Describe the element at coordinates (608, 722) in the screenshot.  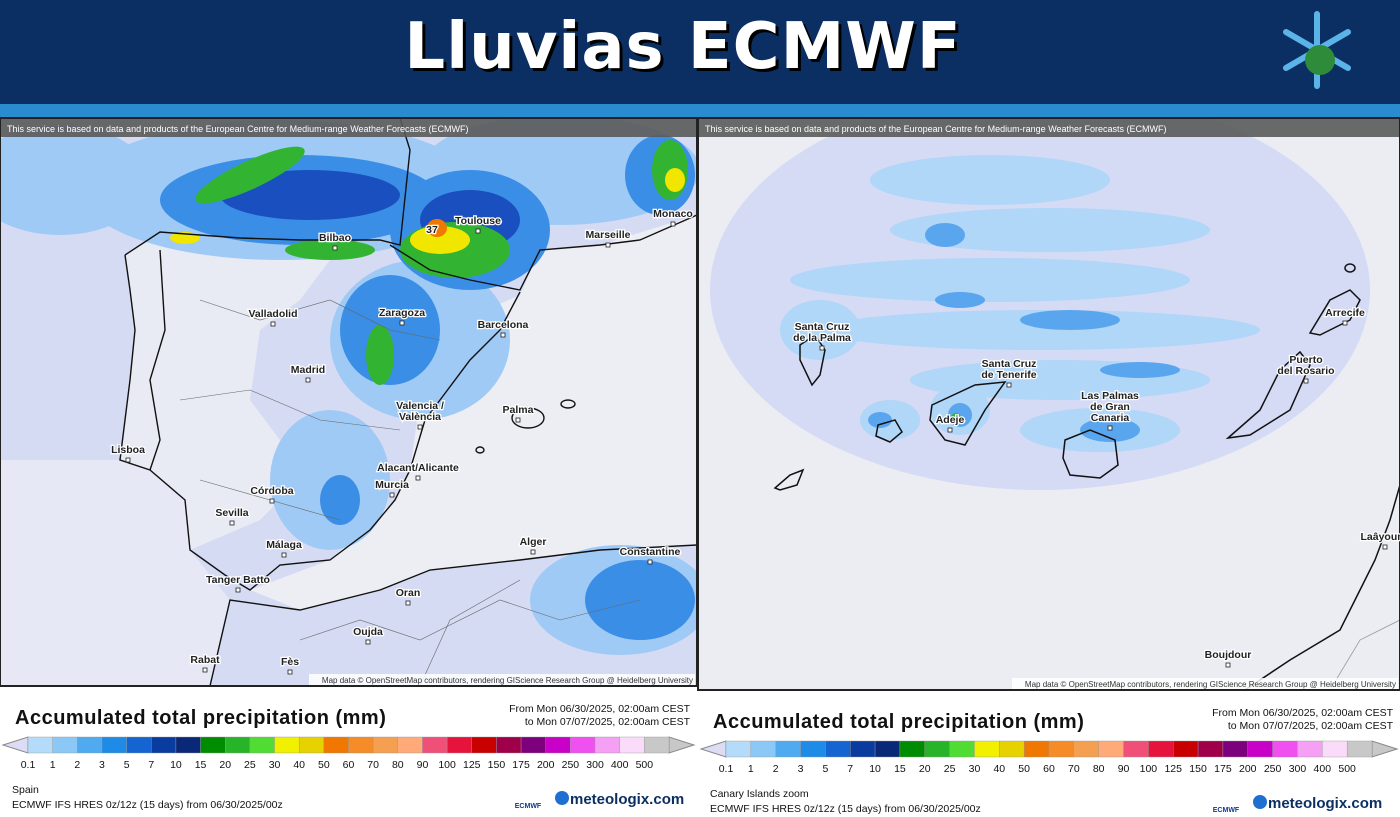
I see `period: to Mon 07/07/2025, 02:00am CEST` at that location.